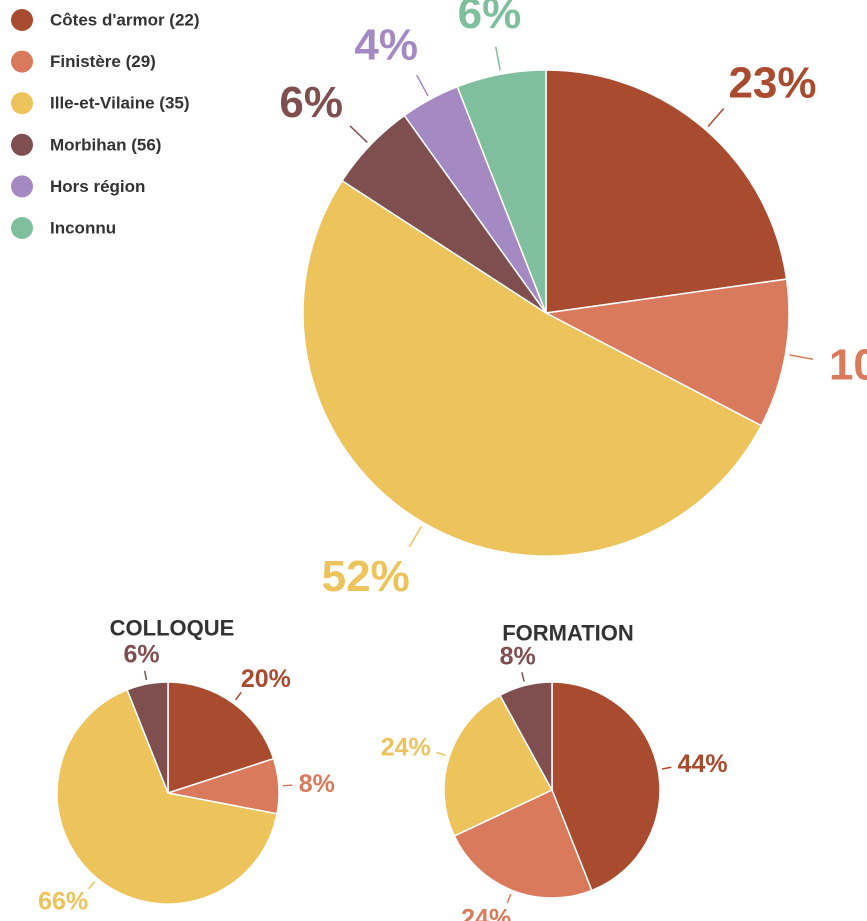  What do you see at coordinates (172, 628) in the screenshot?
I see `chart-title: COLLOQUE` at bounding box center [172, 628].